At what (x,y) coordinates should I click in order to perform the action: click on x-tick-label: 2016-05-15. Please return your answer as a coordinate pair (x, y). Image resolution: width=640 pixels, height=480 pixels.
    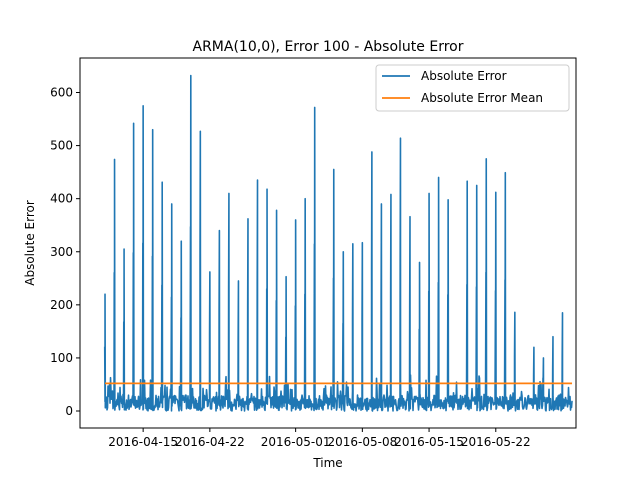
    Looking at the image, I should click on (429, 442).